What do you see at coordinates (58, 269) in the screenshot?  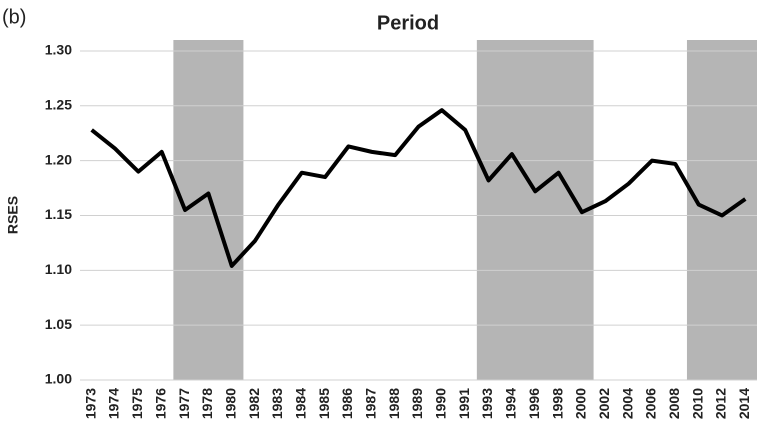 I see `y-tick-label: 1.10` at bounding box center [58, 269].